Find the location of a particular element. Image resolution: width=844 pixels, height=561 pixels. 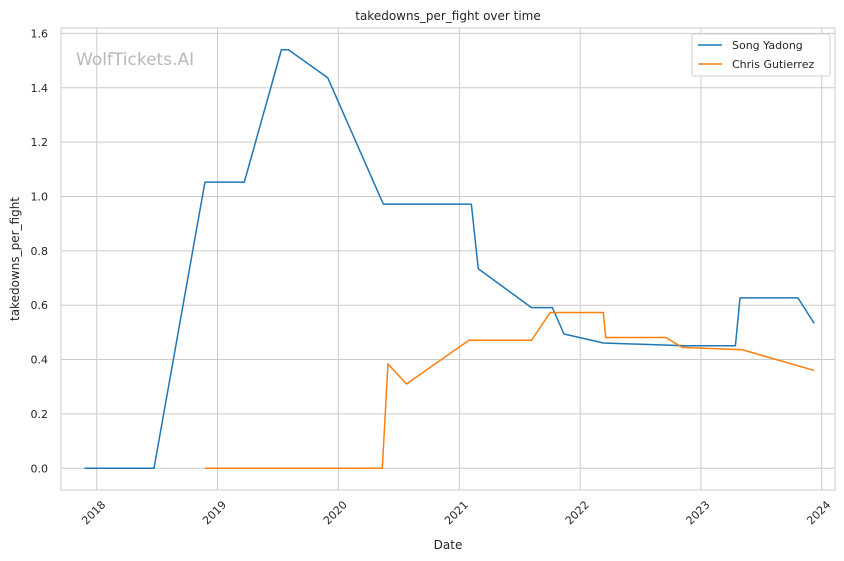

x-axis-label: Date is located at coordinates (448, 545).